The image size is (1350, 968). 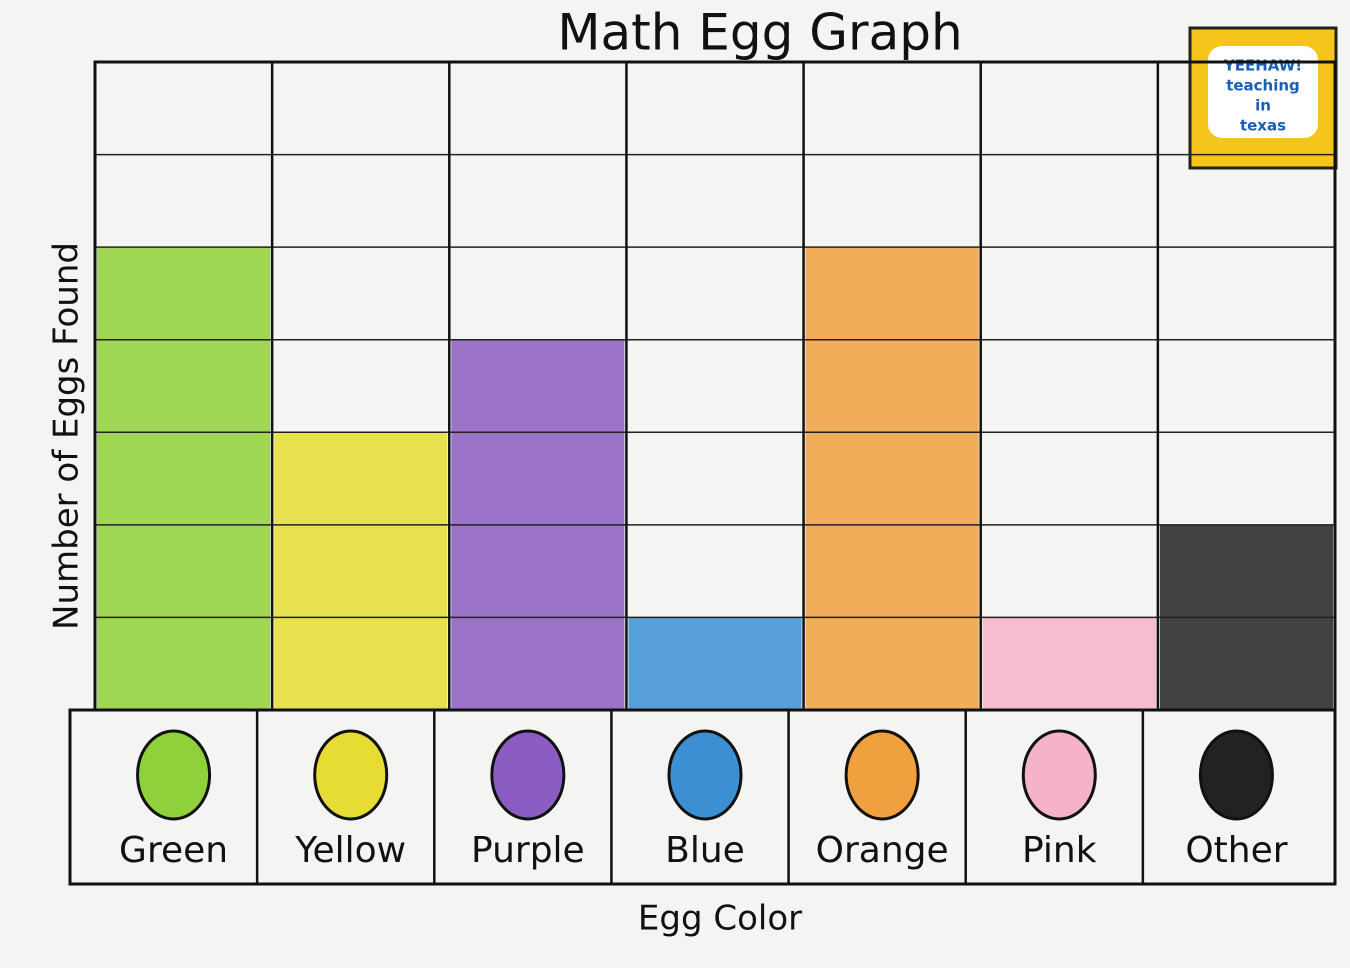 What do you see at coordinates (1236, 850) in the screenshot?
I see `x-tick-label: Other` at bounding box center [1236, 850].